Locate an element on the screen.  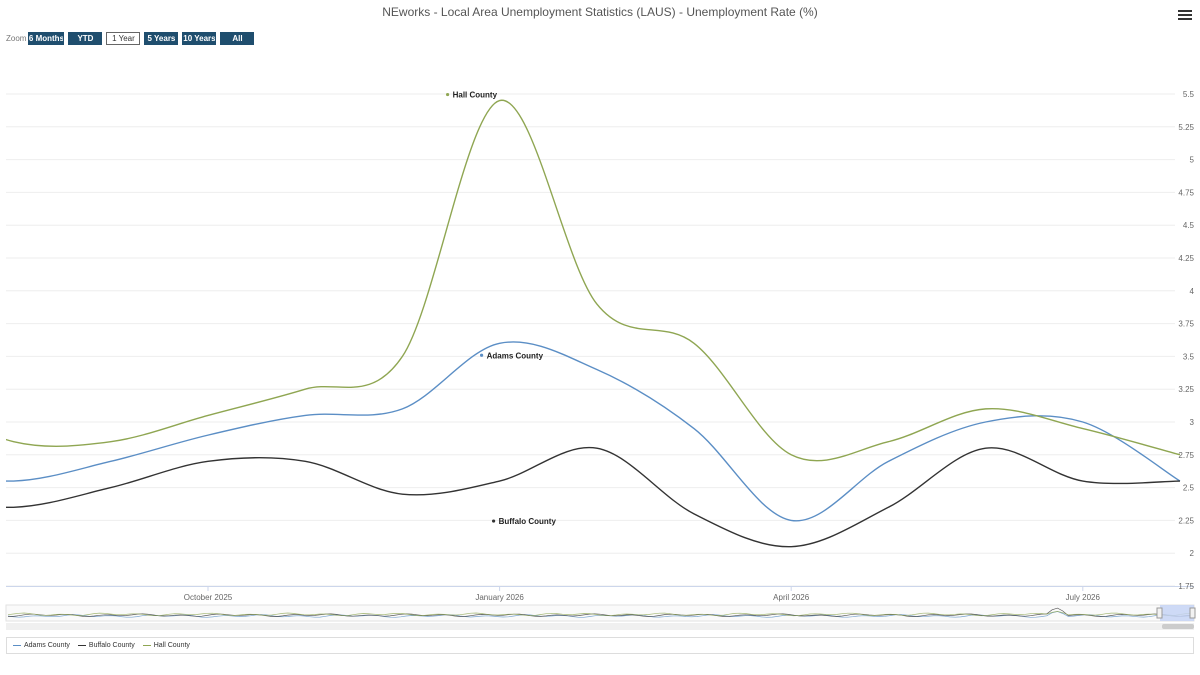
legend-item-adams-county: Adams County is located at coordinates (41, 645).